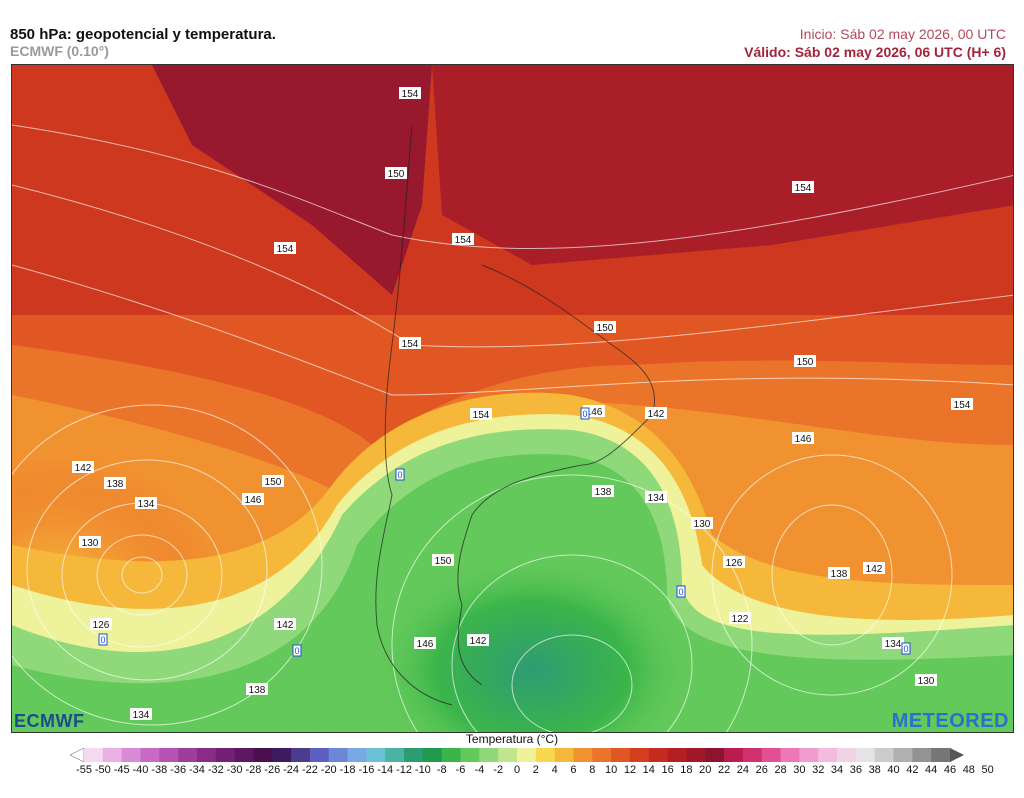 Image resolution: width=1024 pixels, height=798 pixels. Describe the element at coordinates (272, 770) in the screenshot. I see `colorbar-tick-label: -26` at that location.